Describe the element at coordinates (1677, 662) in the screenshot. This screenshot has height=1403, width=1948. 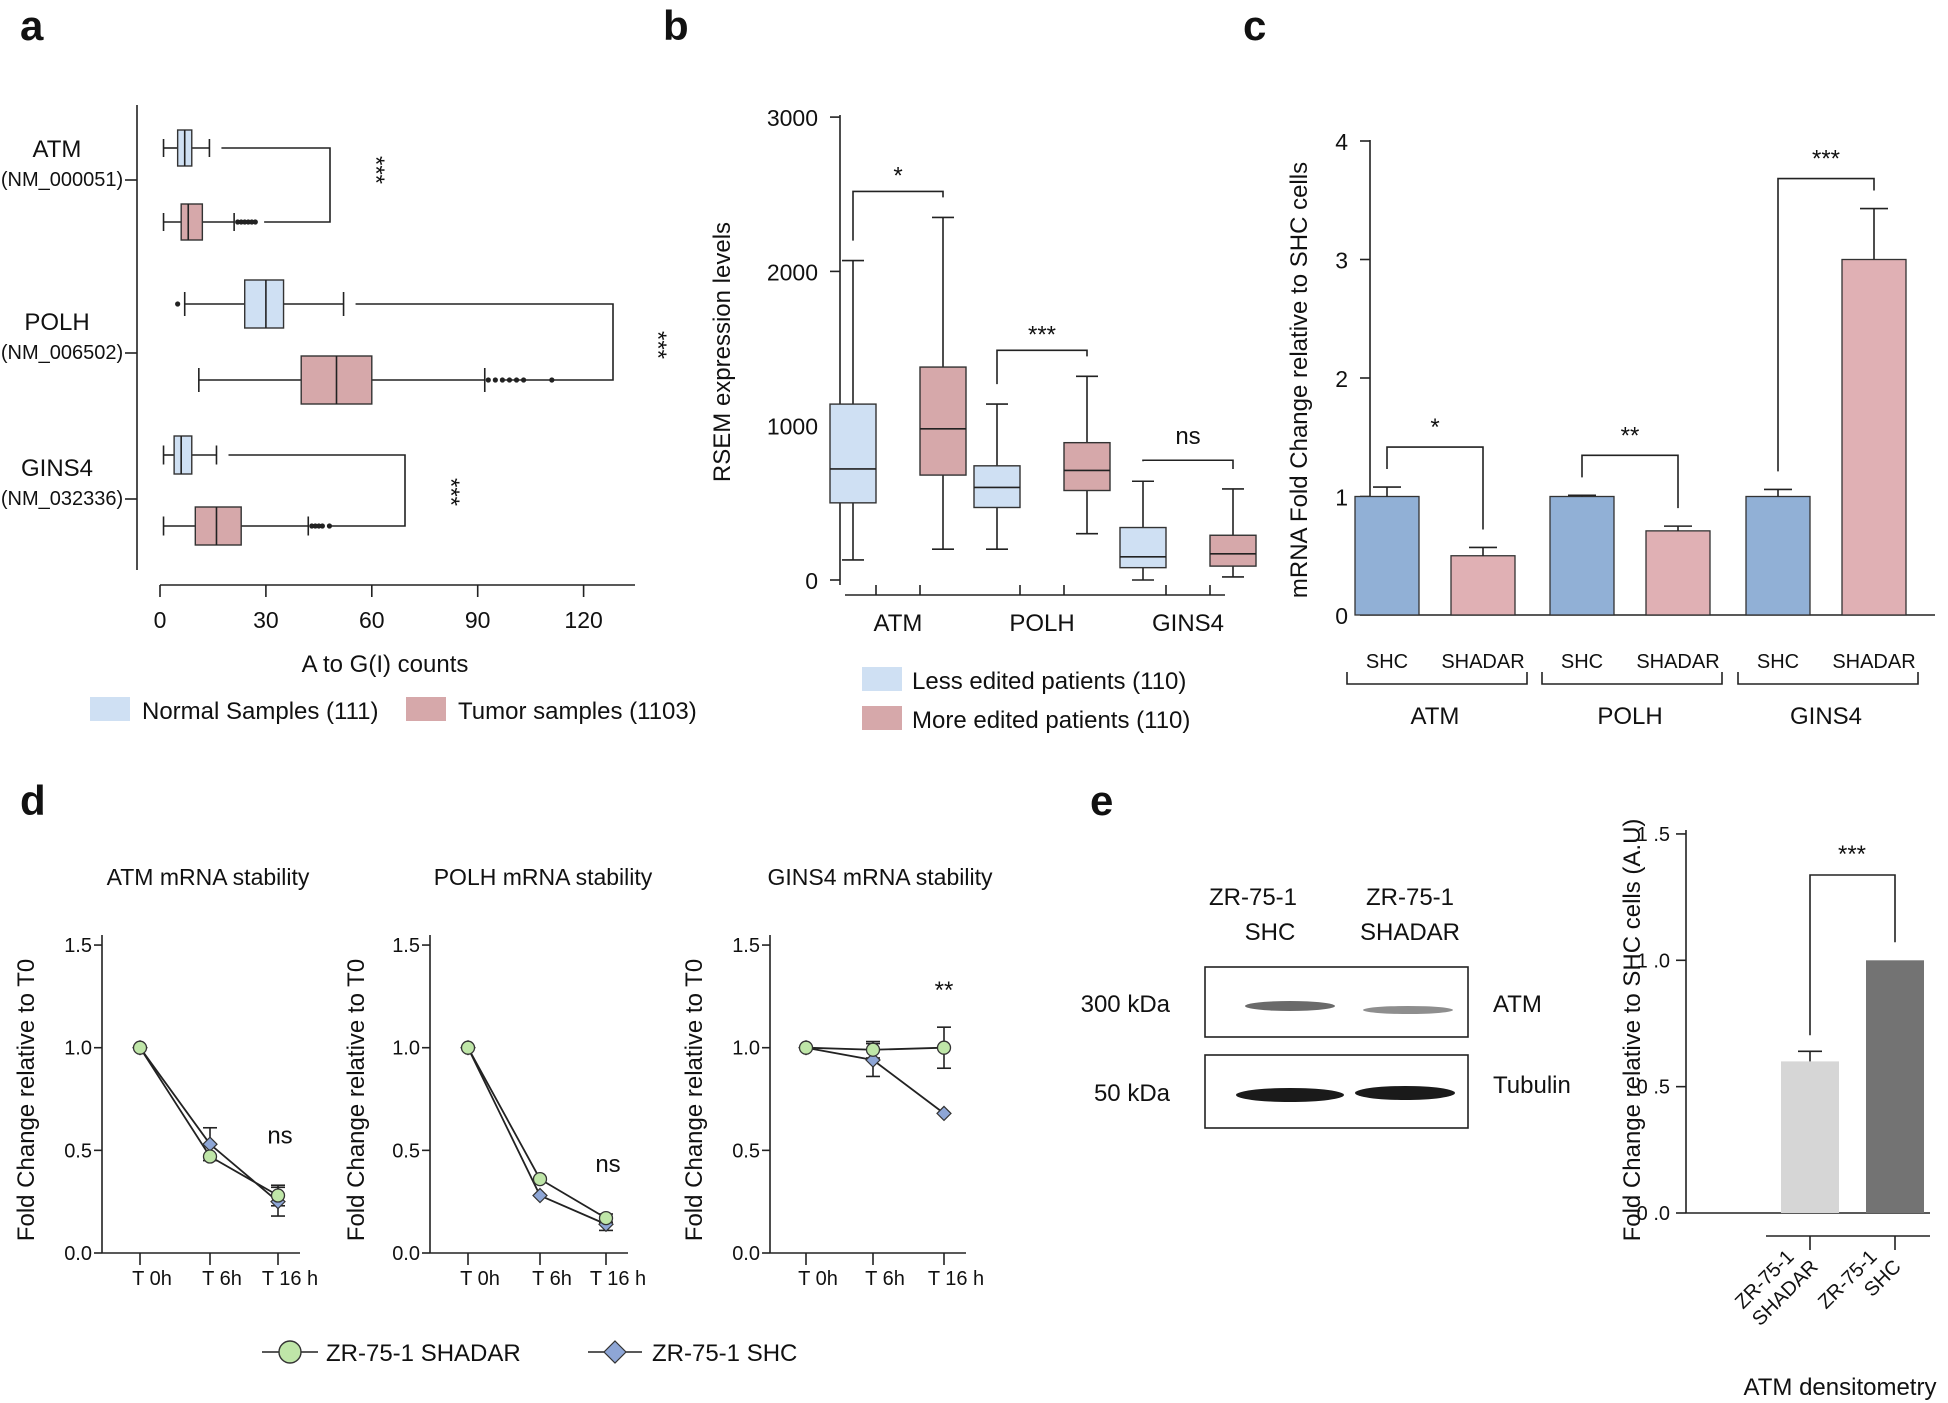
I see `bar-label-shadar: SHADAR` at that location.